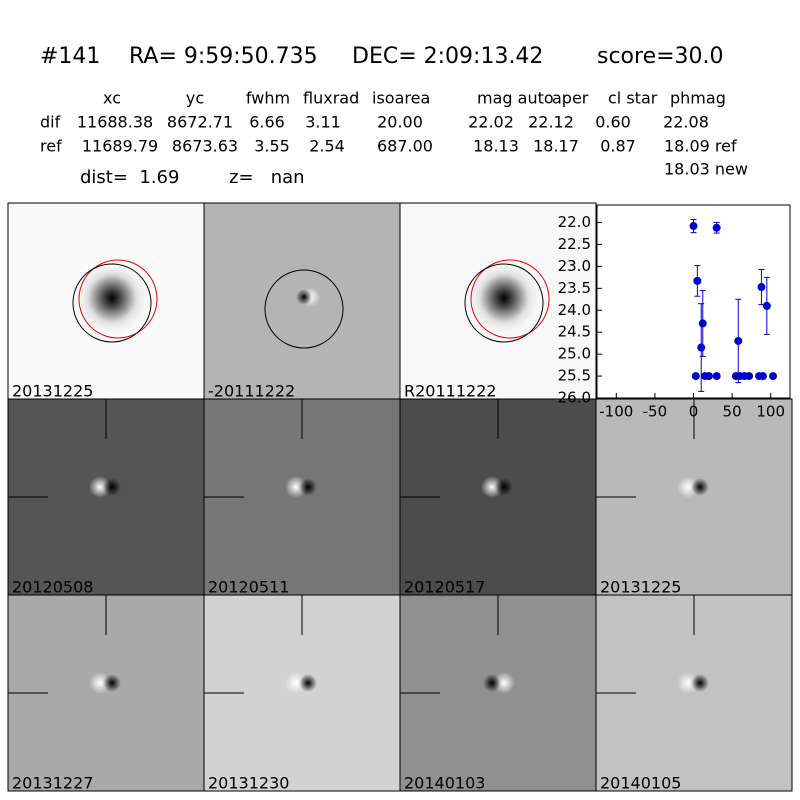 This screenshot has height=800, width=800. I want to click on stamp-label: 20131227, so click(52, 783).